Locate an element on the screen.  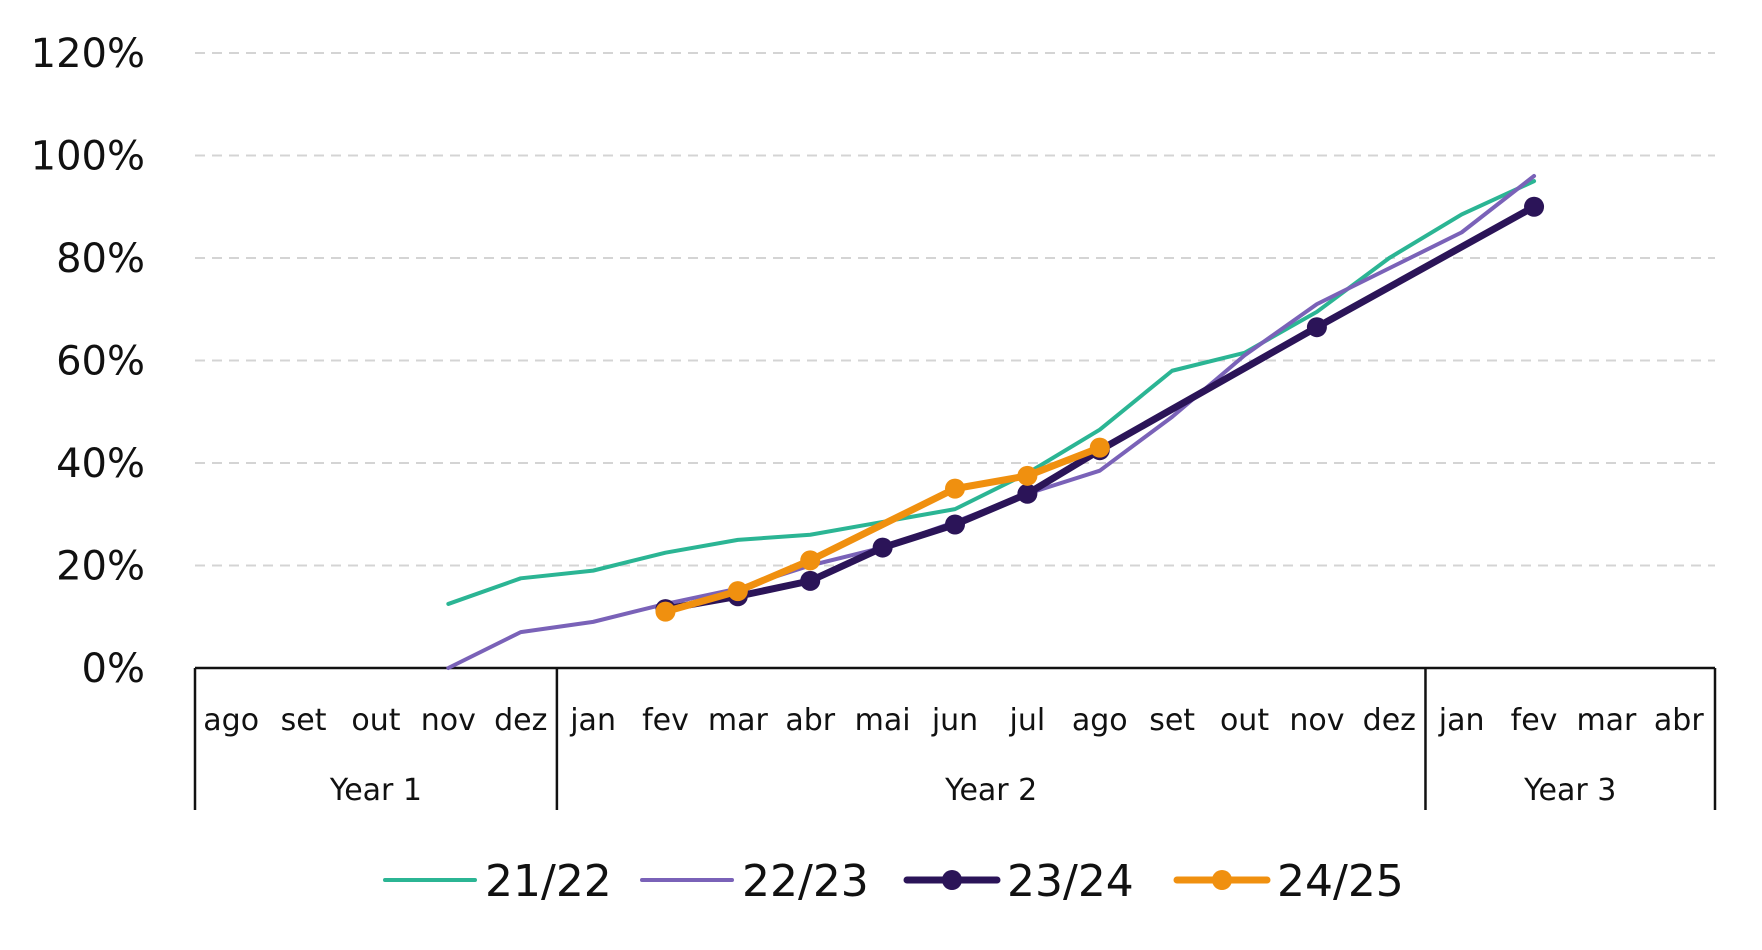
y-tick-label: 60% is located at coordinates (100, 362).